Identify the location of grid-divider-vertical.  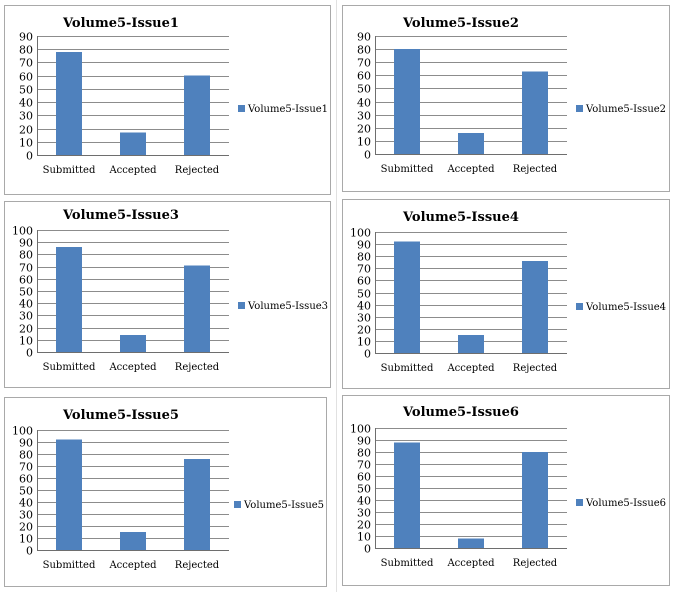
(336, 296).